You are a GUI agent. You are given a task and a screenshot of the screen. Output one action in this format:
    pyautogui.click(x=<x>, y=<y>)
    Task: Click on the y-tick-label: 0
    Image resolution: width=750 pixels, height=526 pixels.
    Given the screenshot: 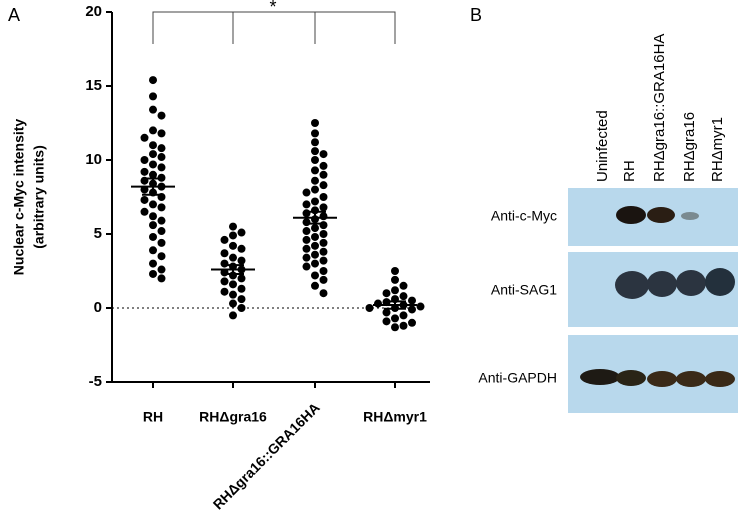 What is the action you would take?
    pyautogui.click(x=98, y=307)
    